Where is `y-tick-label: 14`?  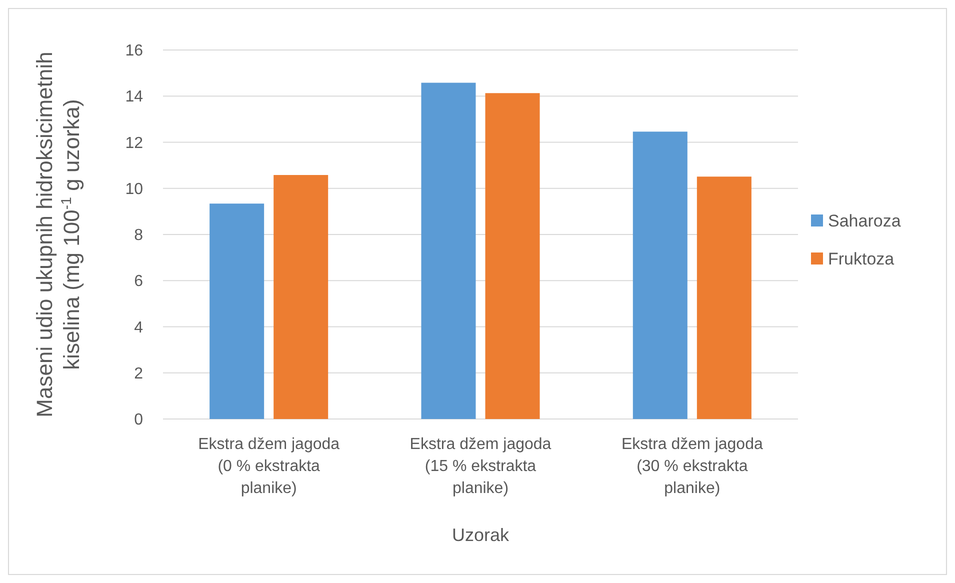
y-tick-label: 14 is located at coordinates (134, 97).